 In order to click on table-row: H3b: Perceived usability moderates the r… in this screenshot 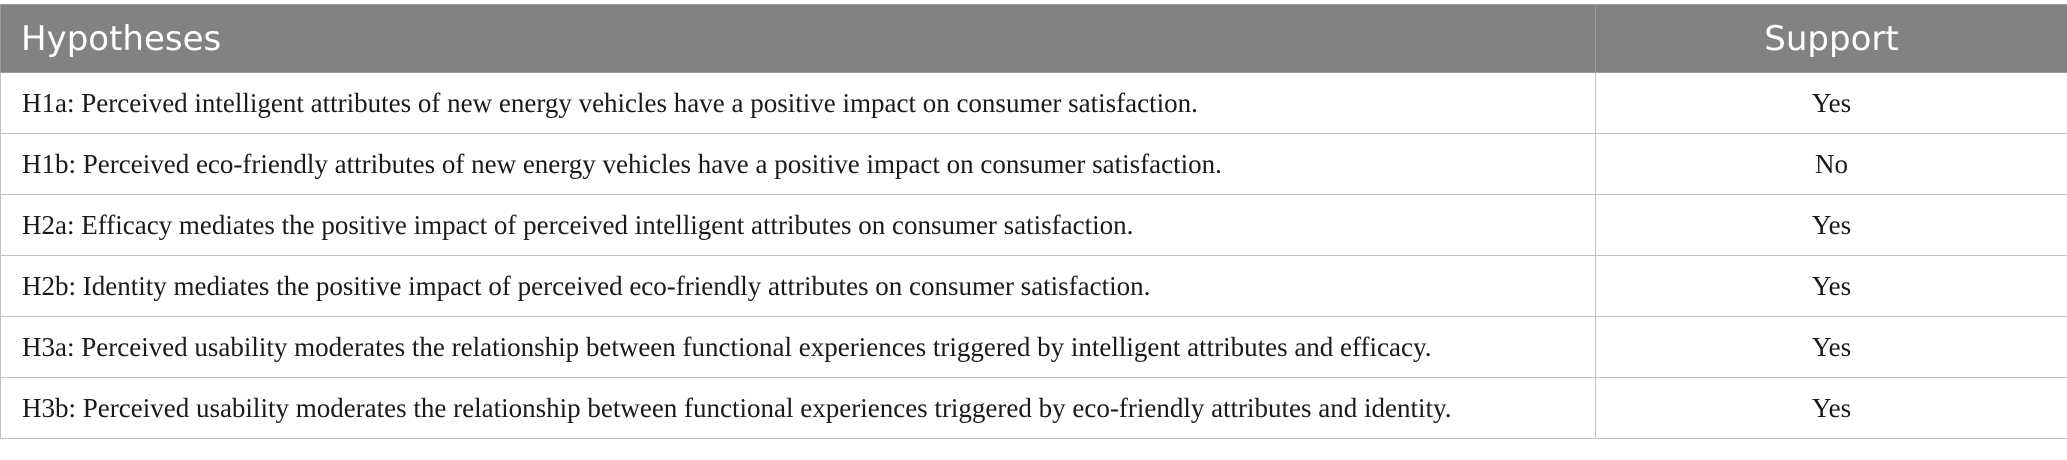, I will do `click(1033, 408)`.